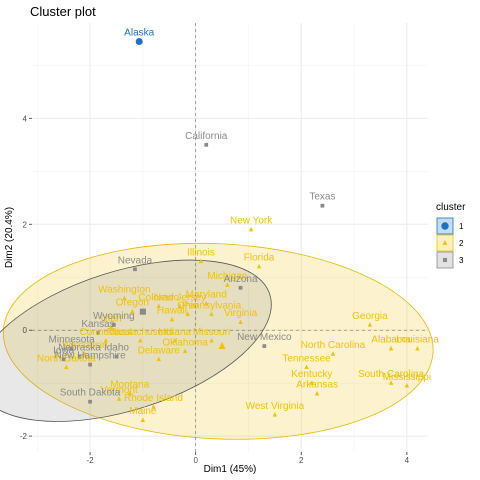 This screenshot has width=480, height=480. What do you see at coordinates (461, 226) in the screenshot?
I see `legend-label-1: 1` at bounding box center [461, 226].